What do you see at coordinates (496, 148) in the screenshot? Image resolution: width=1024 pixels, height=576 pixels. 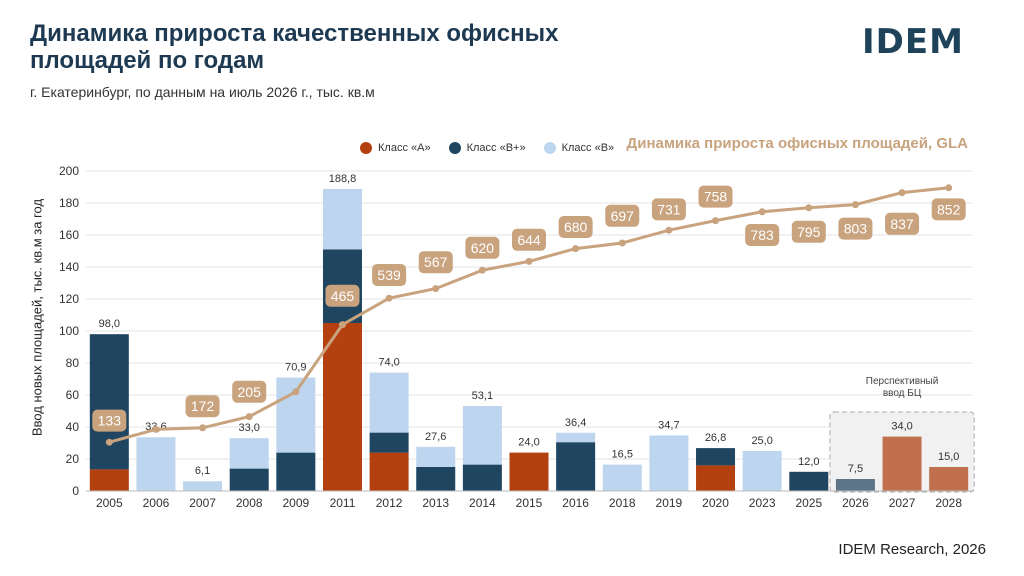 I see `legend-label-class-bplus: Класс «В+»` at bounding box center [496, 148].